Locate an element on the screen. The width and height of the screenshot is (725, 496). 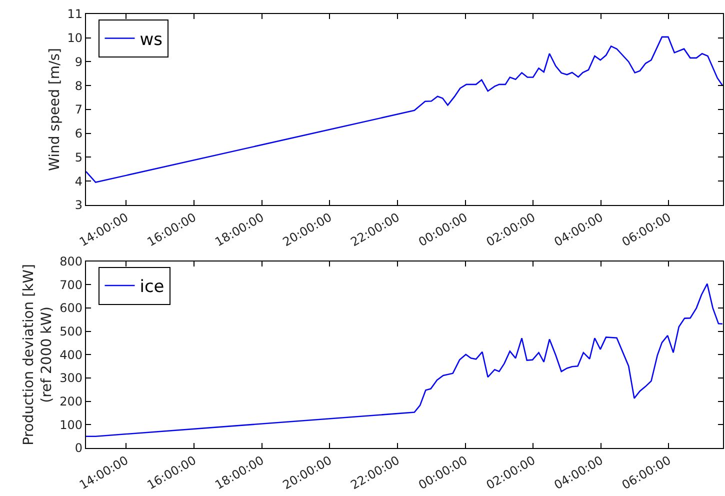
y-tick-label: 500 is located at coordinates (71, 331).